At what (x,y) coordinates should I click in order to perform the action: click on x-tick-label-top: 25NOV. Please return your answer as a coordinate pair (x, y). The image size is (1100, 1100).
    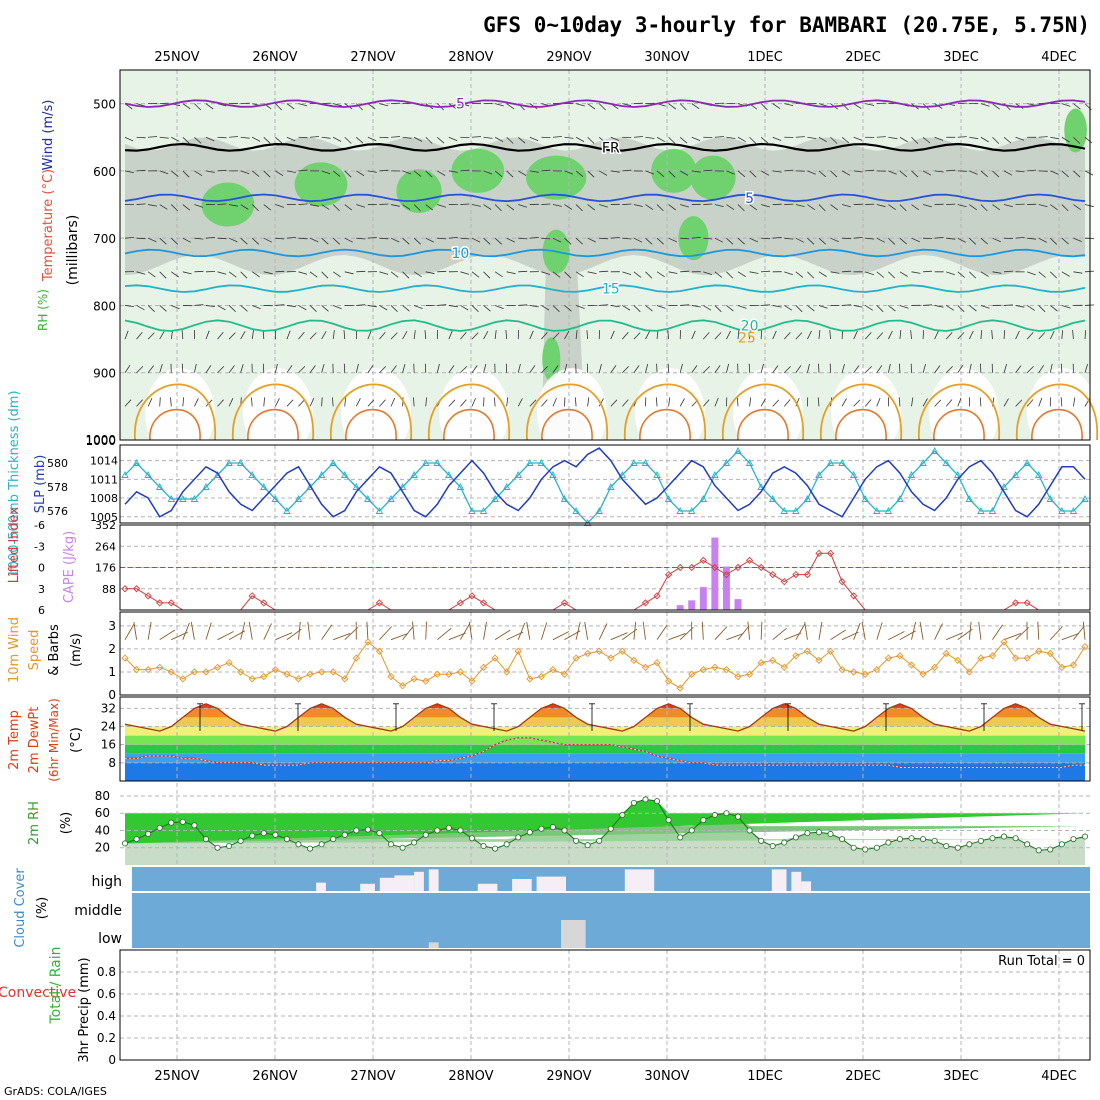
    Looking at the image, I should click on (176, 57).